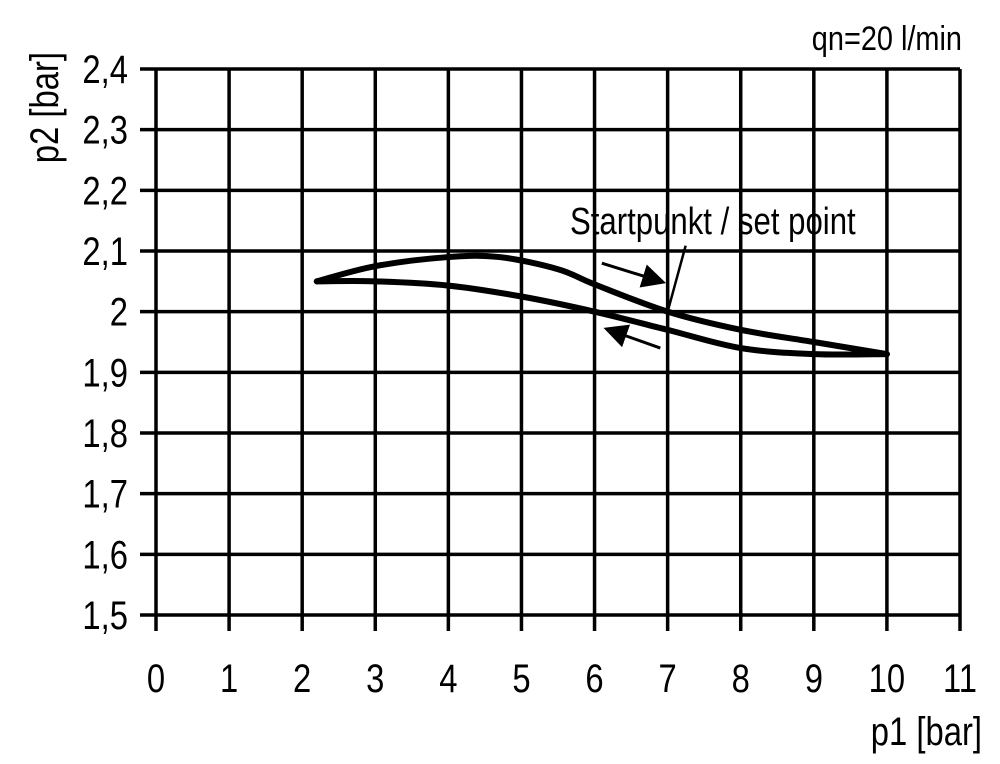  What do you see at coordinates (887, 38) in the screenshot?
I see `chart-title: qn=20 l/min` at bounding box center [887, 38].